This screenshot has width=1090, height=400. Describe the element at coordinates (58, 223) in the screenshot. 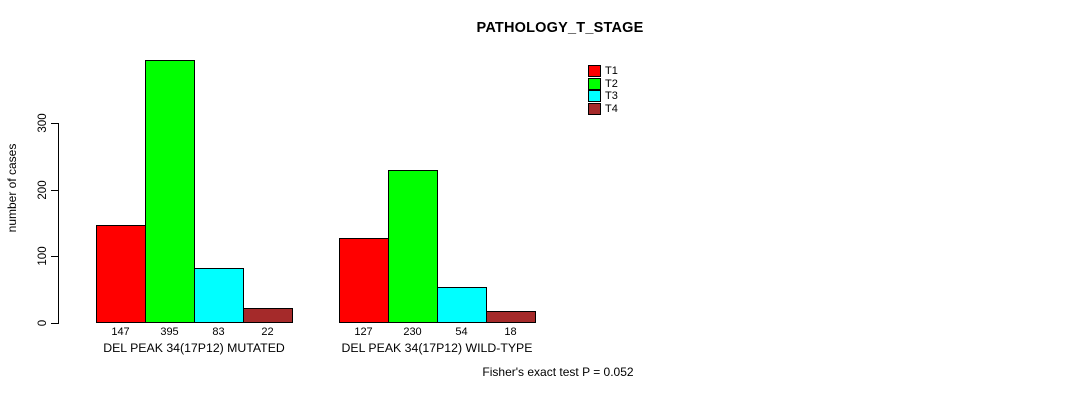

I see `y-axis-line` at that location.